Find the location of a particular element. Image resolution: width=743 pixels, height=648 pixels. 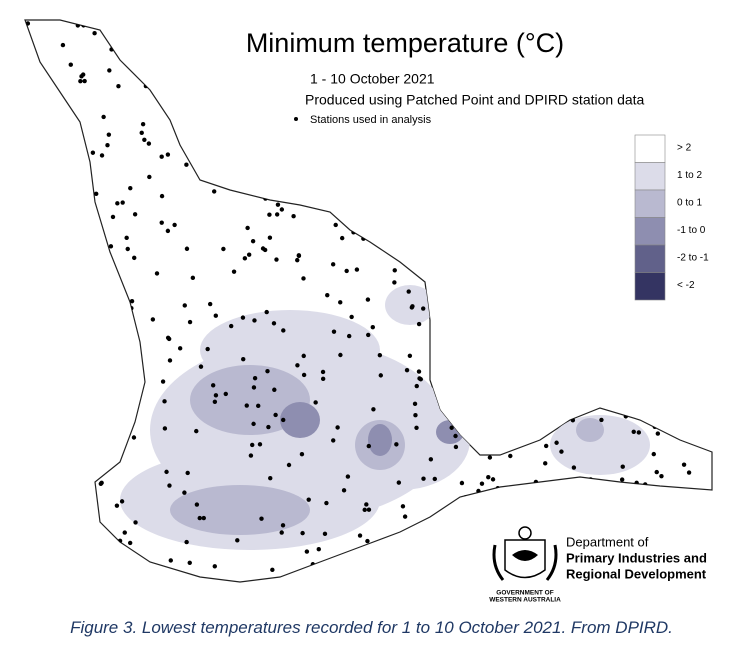

logo is located at coordinates (525, 553).